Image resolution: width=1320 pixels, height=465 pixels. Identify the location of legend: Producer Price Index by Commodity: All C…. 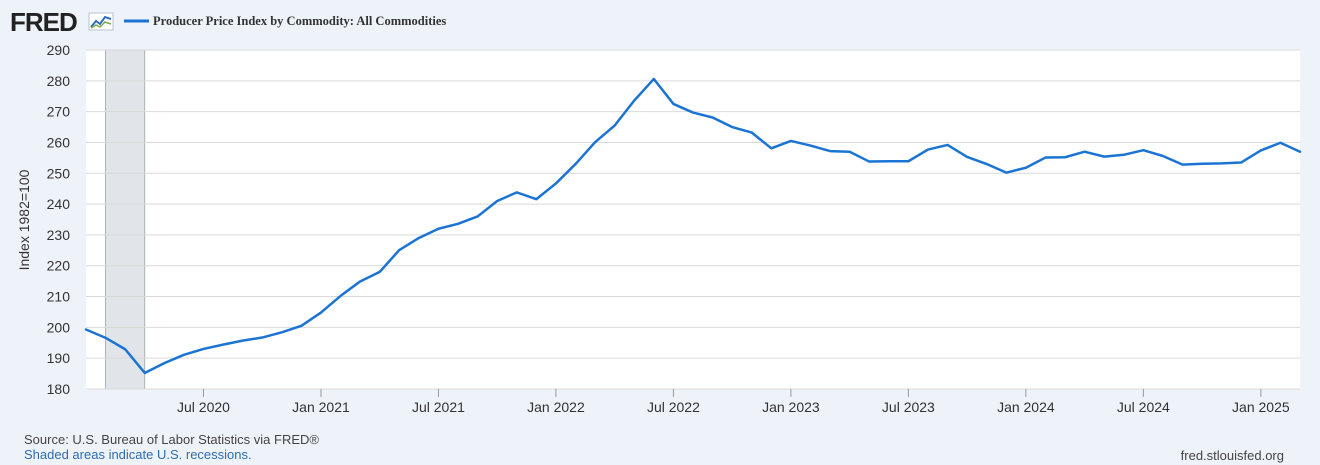
(285, 21).